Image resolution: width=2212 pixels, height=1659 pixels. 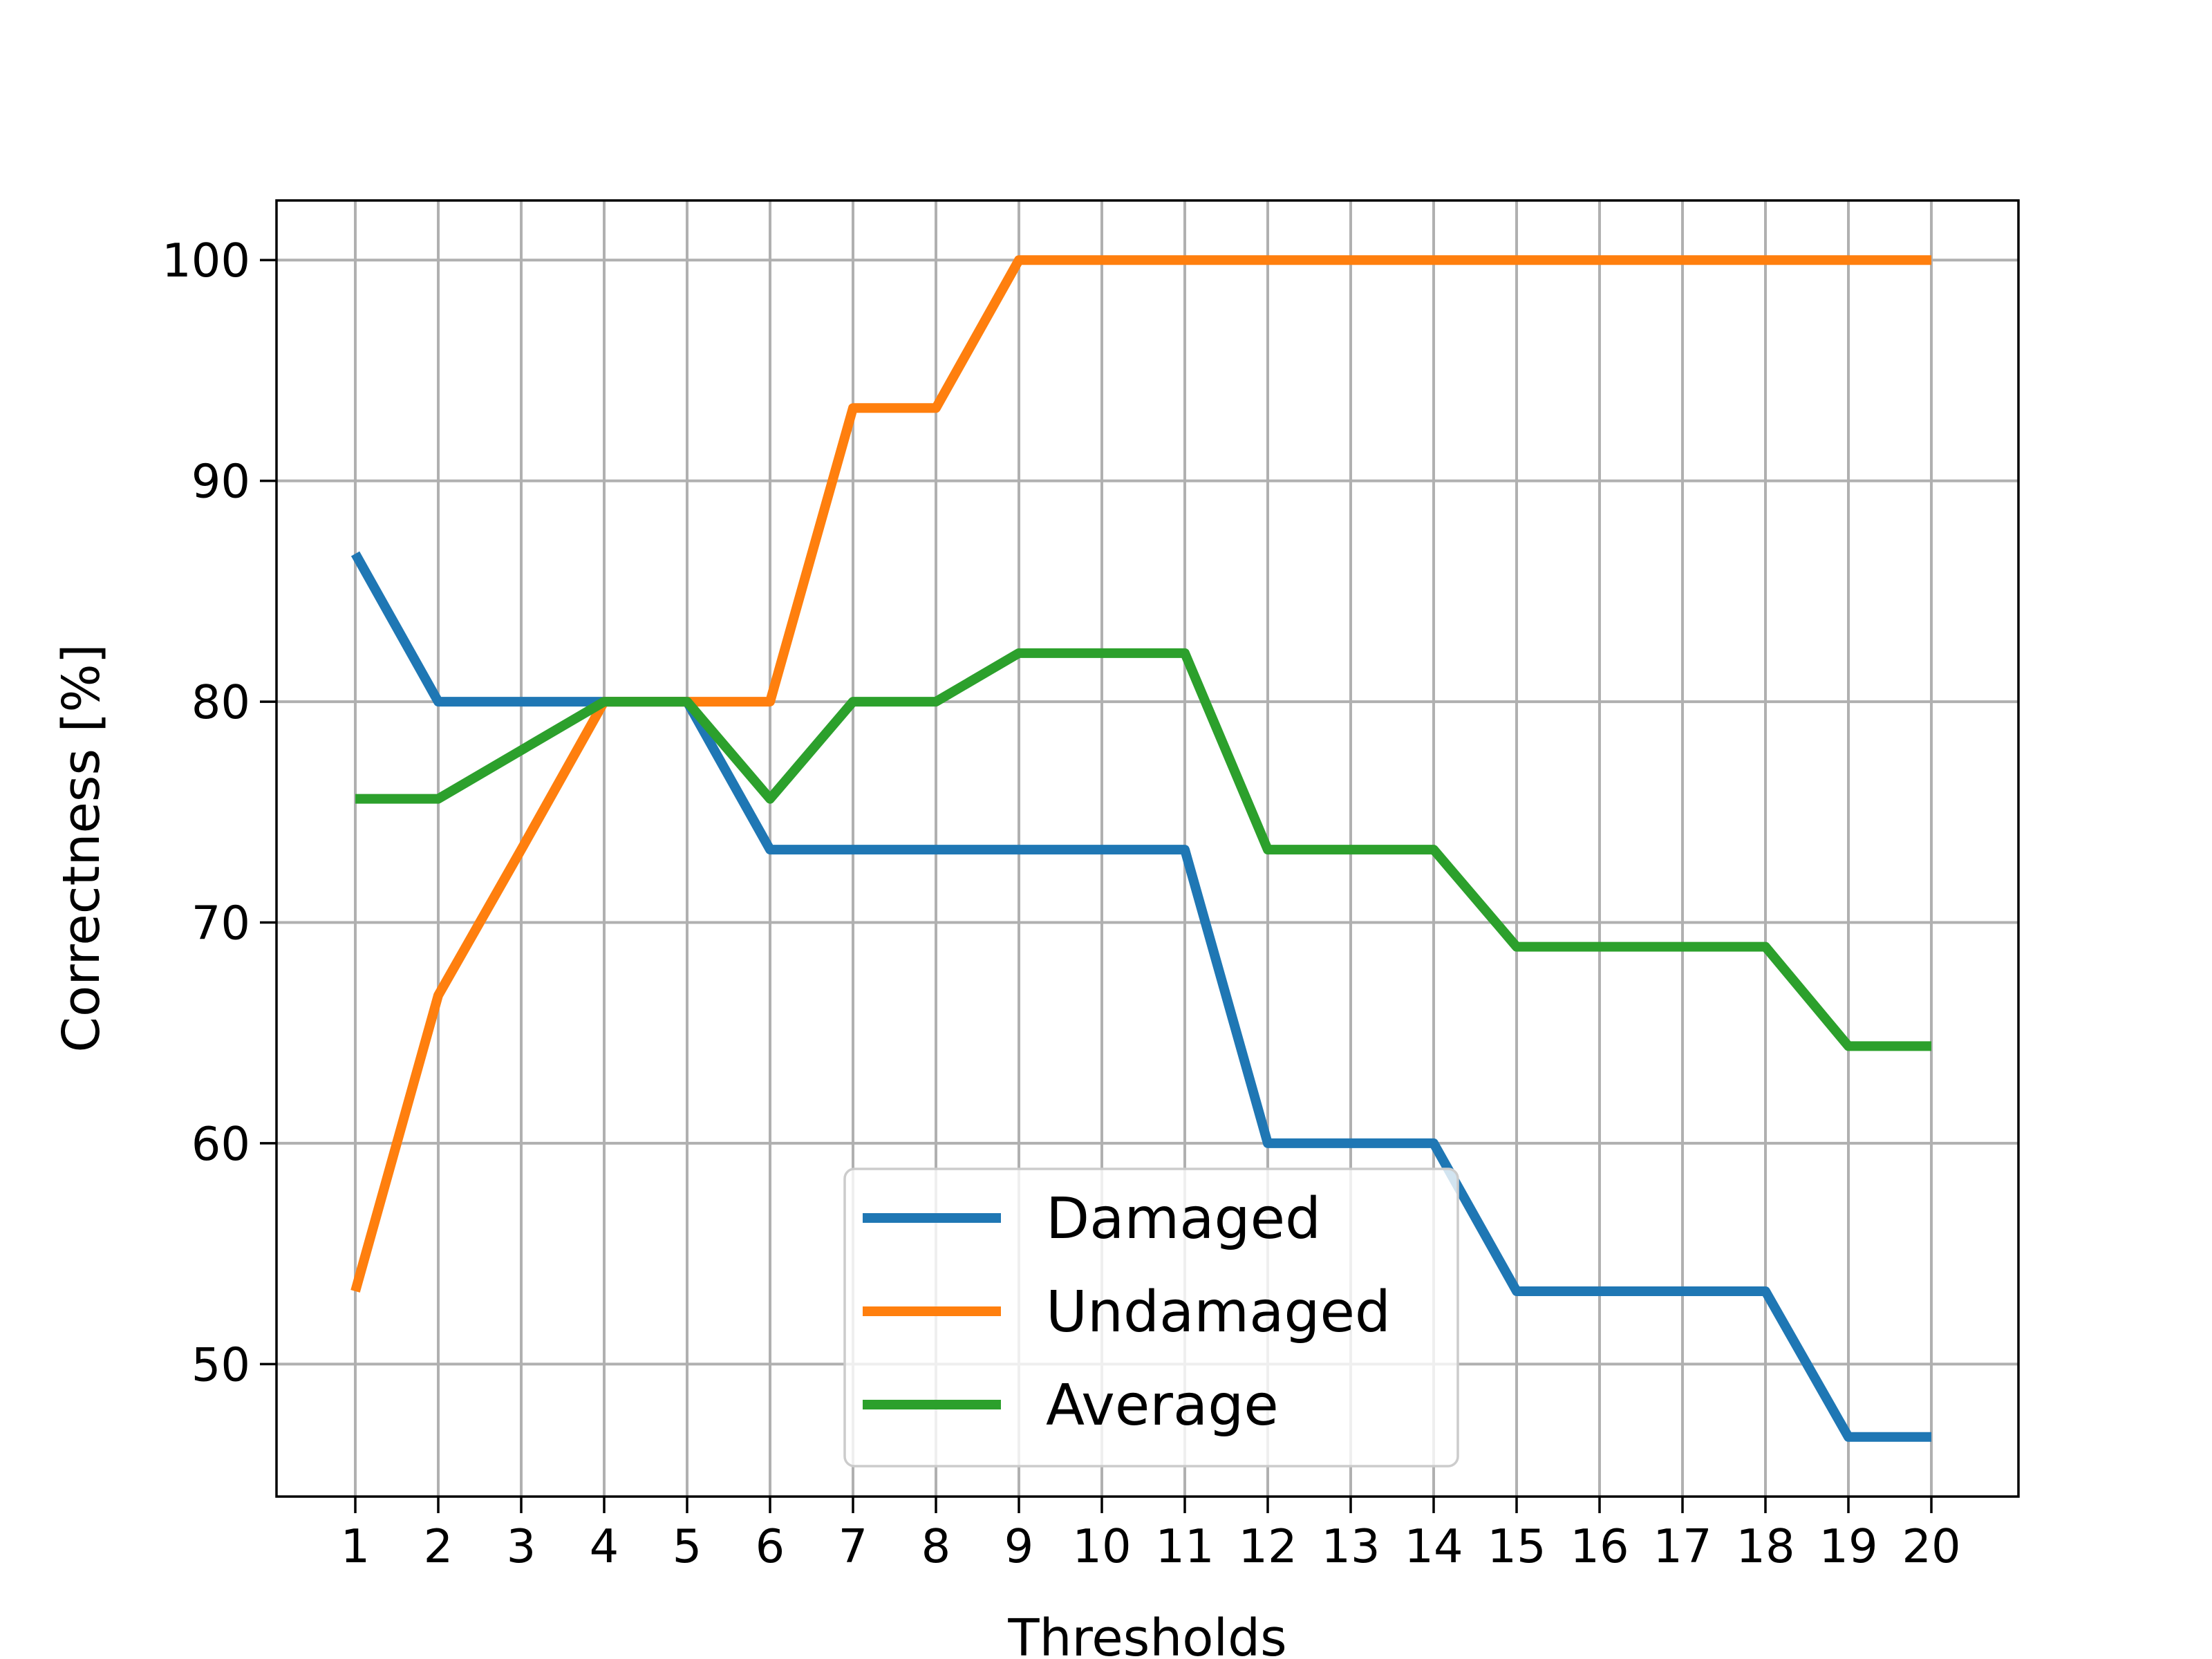 What do you see at coordinates (604, 1546) in the screenshot?
I see `x-tick-label: 4` at bounding box center [604, 1546].